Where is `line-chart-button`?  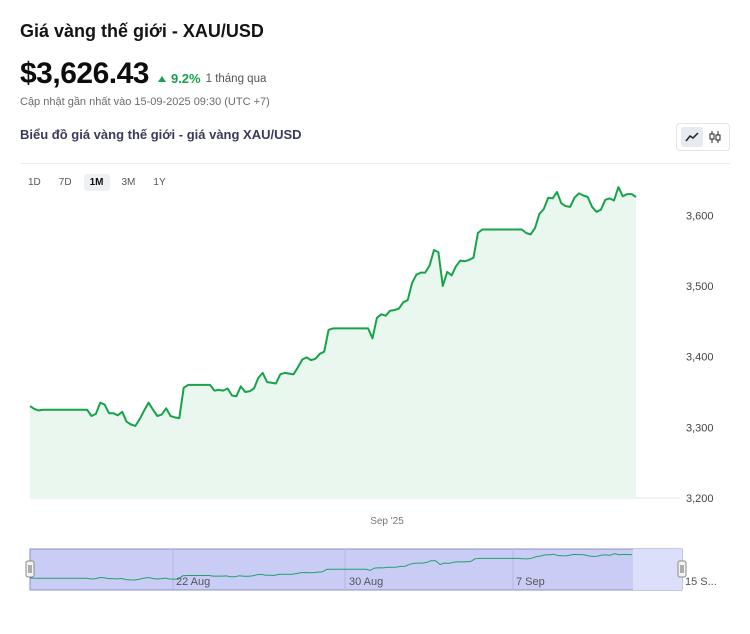
line-chart-button is located at coordinates (691, 137).